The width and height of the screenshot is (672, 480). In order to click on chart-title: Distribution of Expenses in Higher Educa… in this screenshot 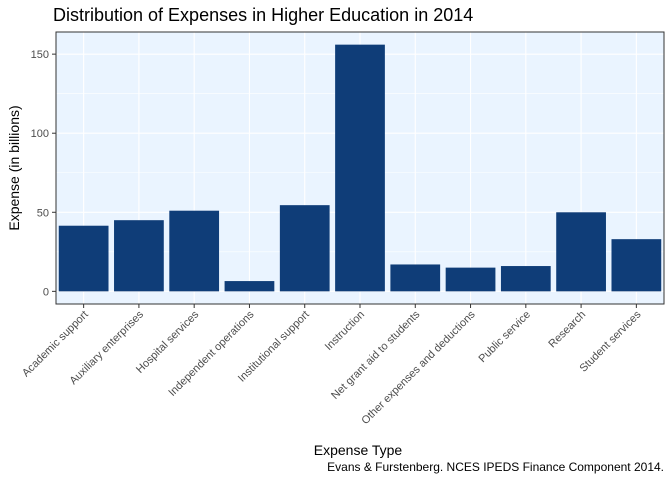, I will do `click(263, 15)`.